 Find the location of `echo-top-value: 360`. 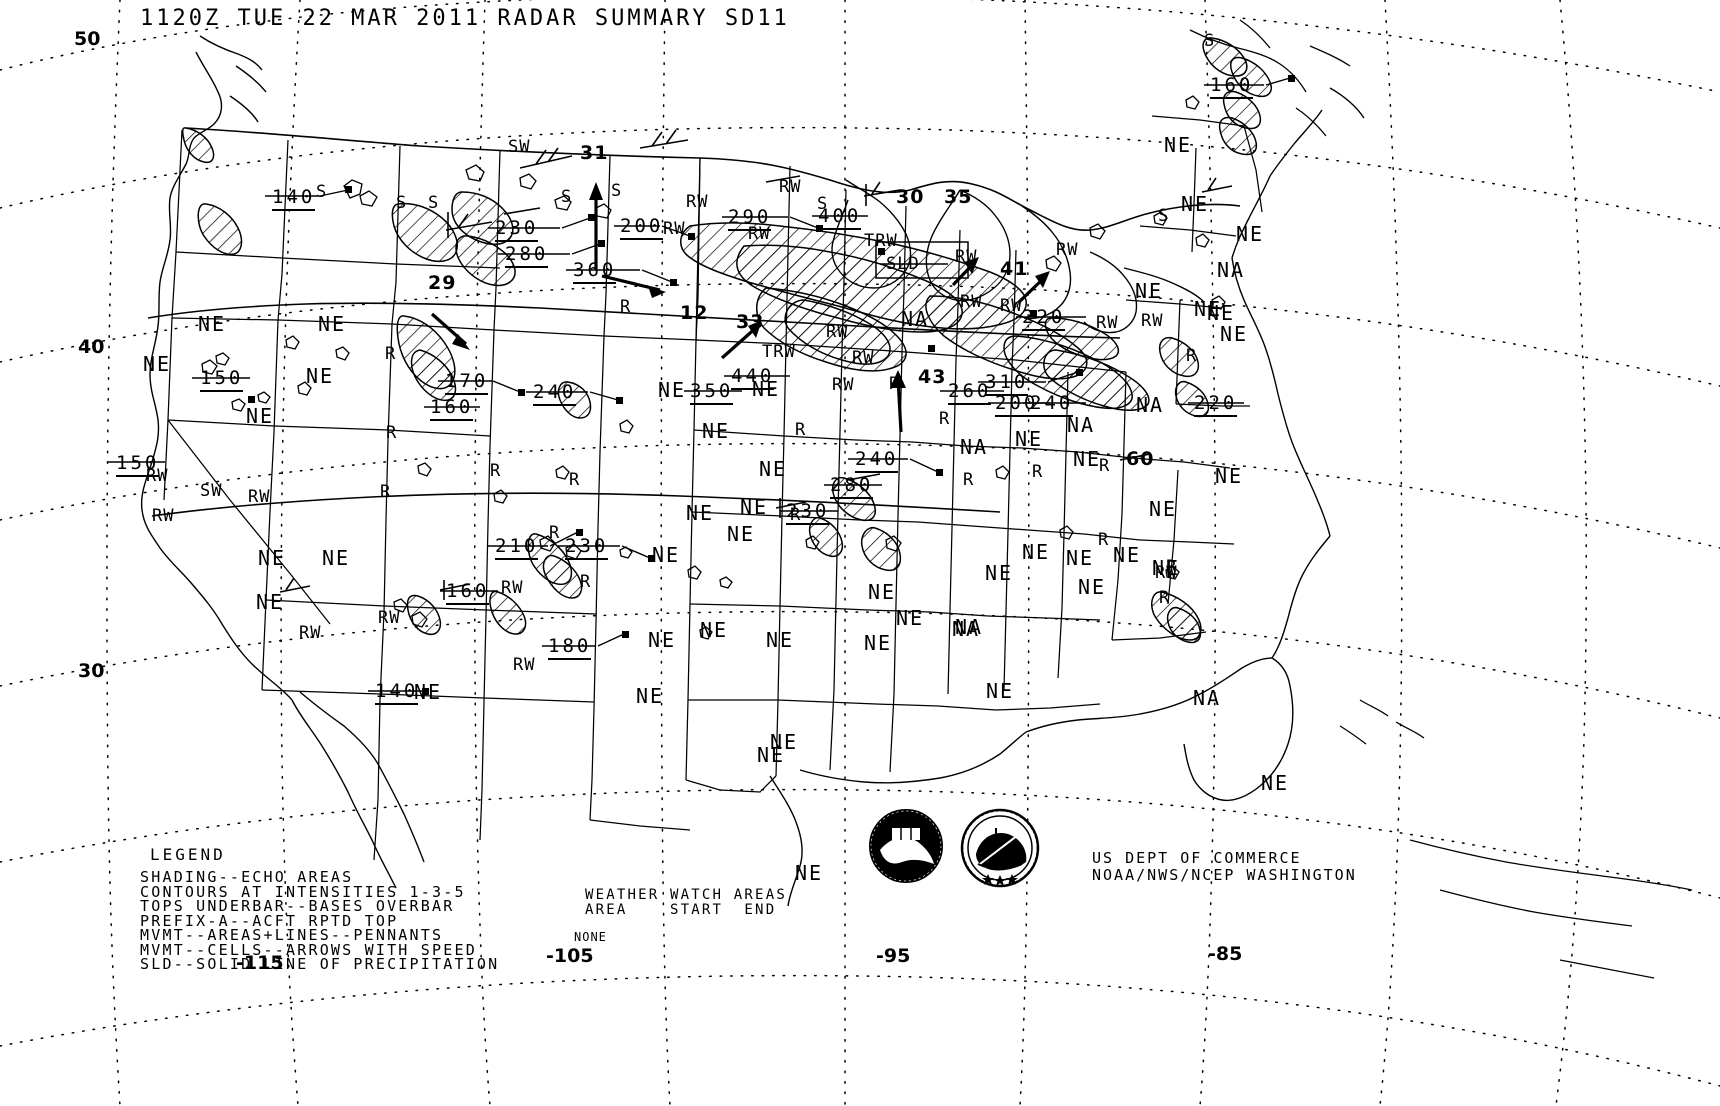

echo-top-value: 360 is located at coordinates (595, 271).